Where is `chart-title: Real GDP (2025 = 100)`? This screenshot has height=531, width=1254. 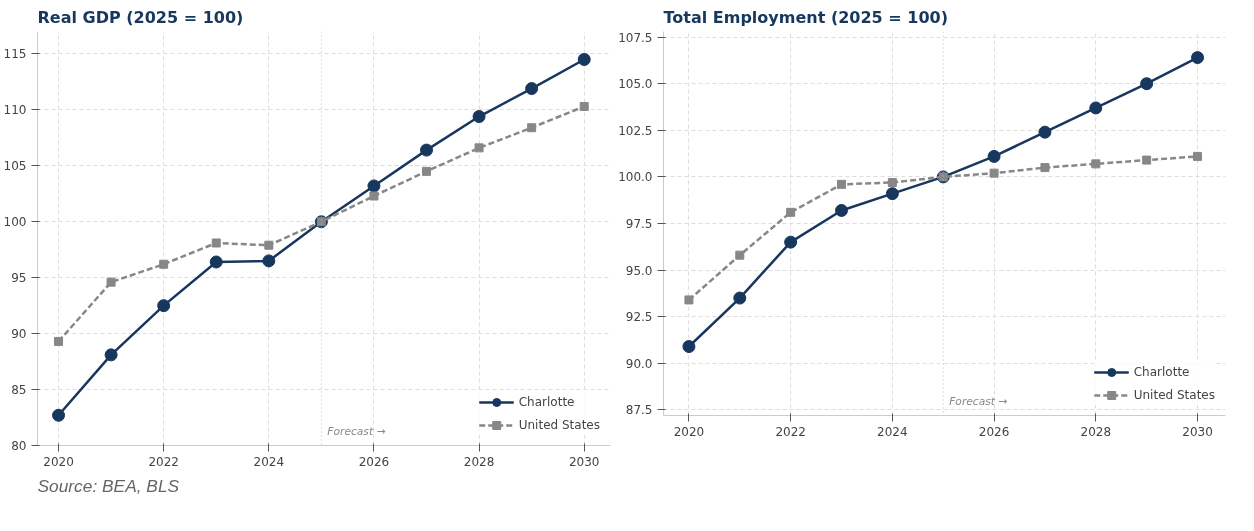 chart-title: Real GDP (2025 = 100) is located at coordinates (140, 17).